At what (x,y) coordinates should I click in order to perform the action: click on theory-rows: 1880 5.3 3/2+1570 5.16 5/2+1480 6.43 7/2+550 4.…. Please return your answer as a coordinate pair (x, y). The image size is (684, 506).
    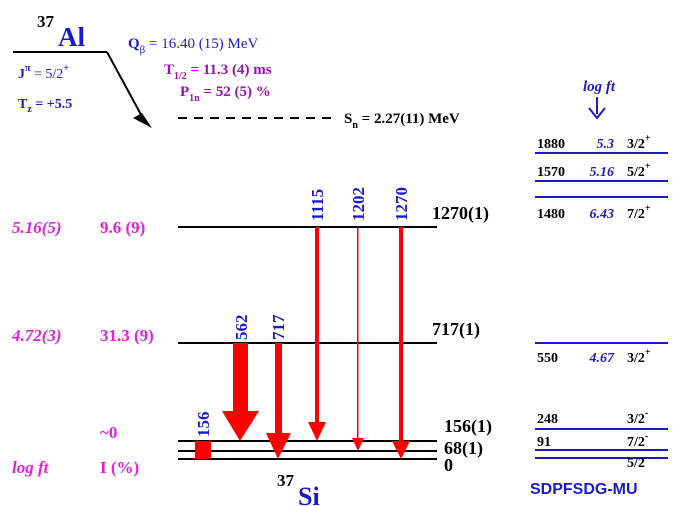
    Looking at the image, I should click on (594, 302).